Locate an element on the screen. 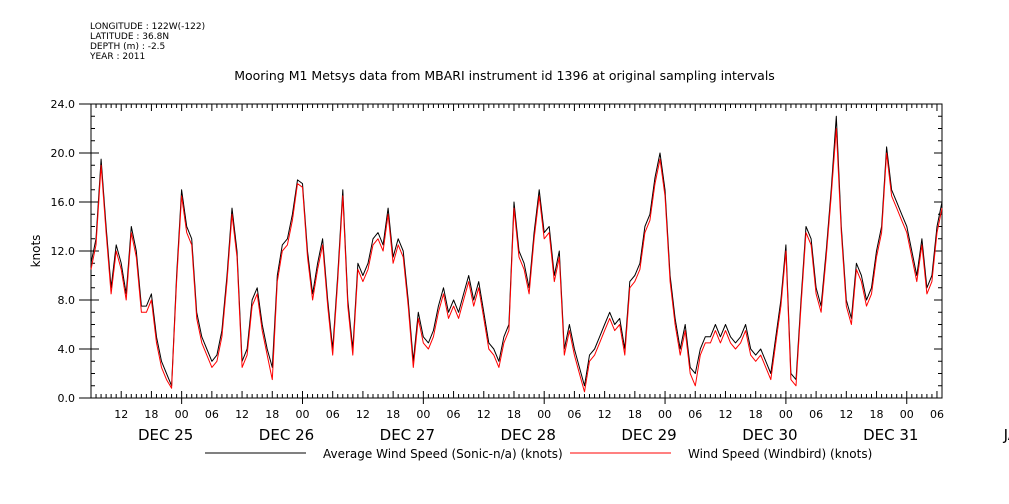  x-day-label: DEC 29 is located at coordinates (648, 435).